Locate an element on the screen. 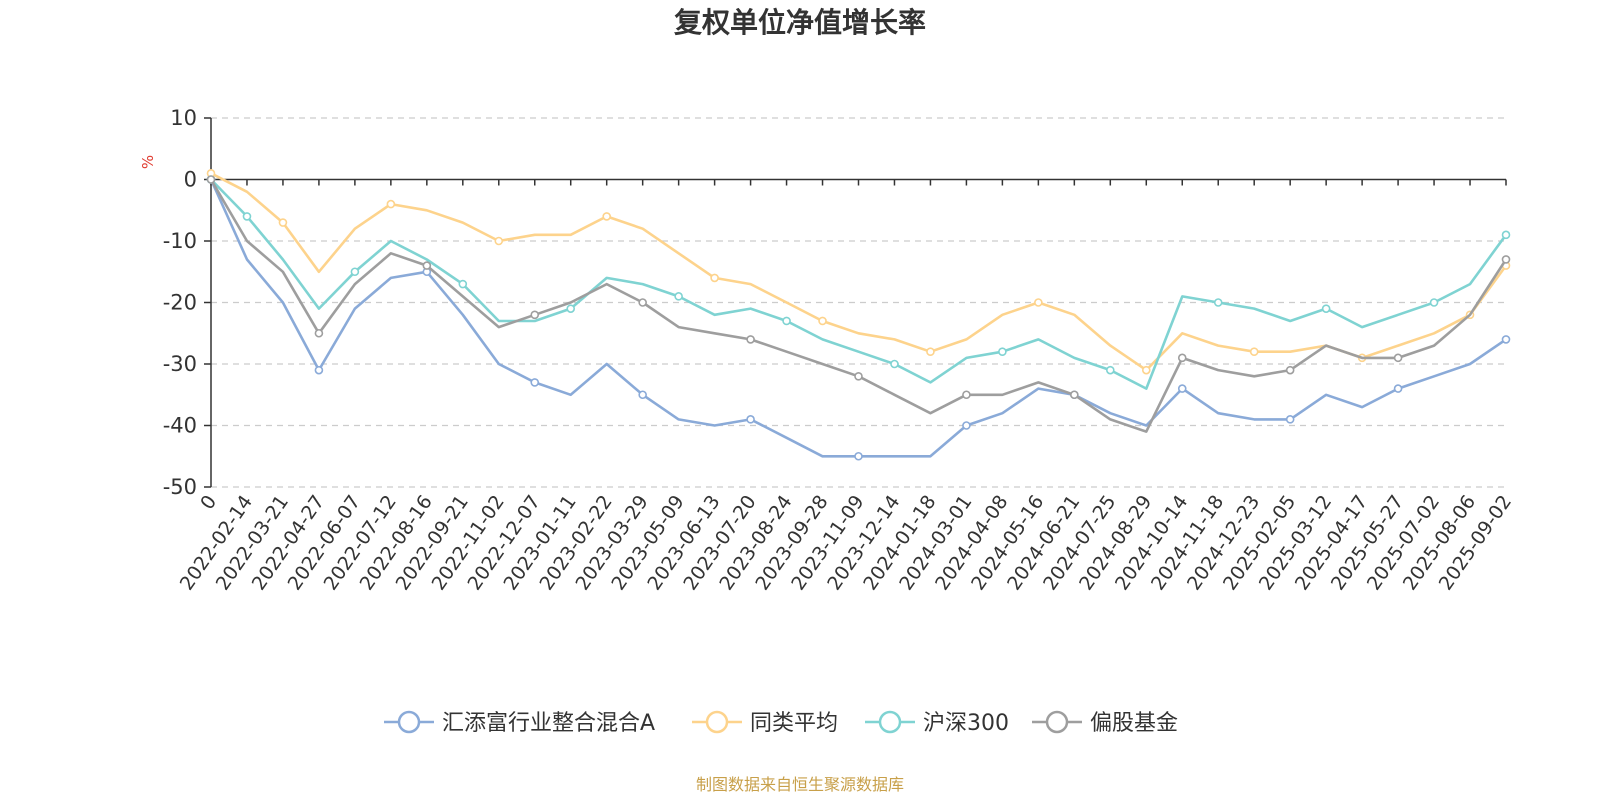 This screenshot has height=800, width=1600. legend-item: 同类平均 is located at coordinates (765, 723).